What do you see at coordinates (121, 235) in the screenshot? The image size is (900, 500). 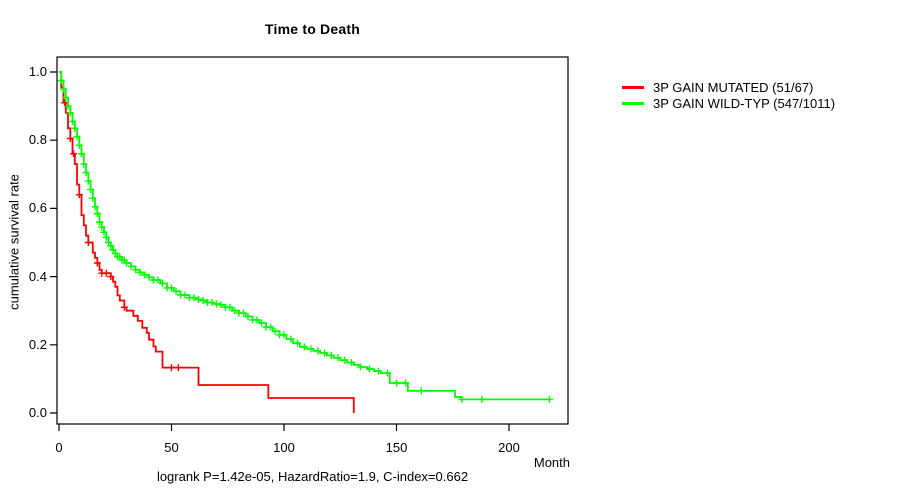 I see `censor-marks-mutated` at bounding box center [121, 235].